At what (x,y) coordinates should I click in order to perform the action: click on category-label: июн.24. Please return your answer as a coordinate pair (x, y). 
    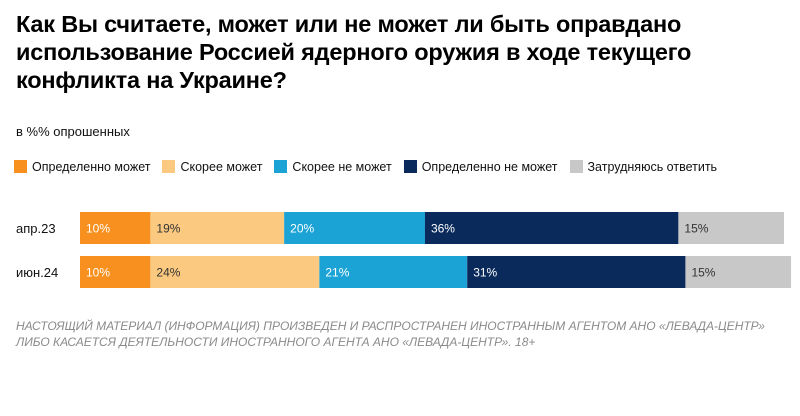
    Looking at the image, I should click on (37, 272).